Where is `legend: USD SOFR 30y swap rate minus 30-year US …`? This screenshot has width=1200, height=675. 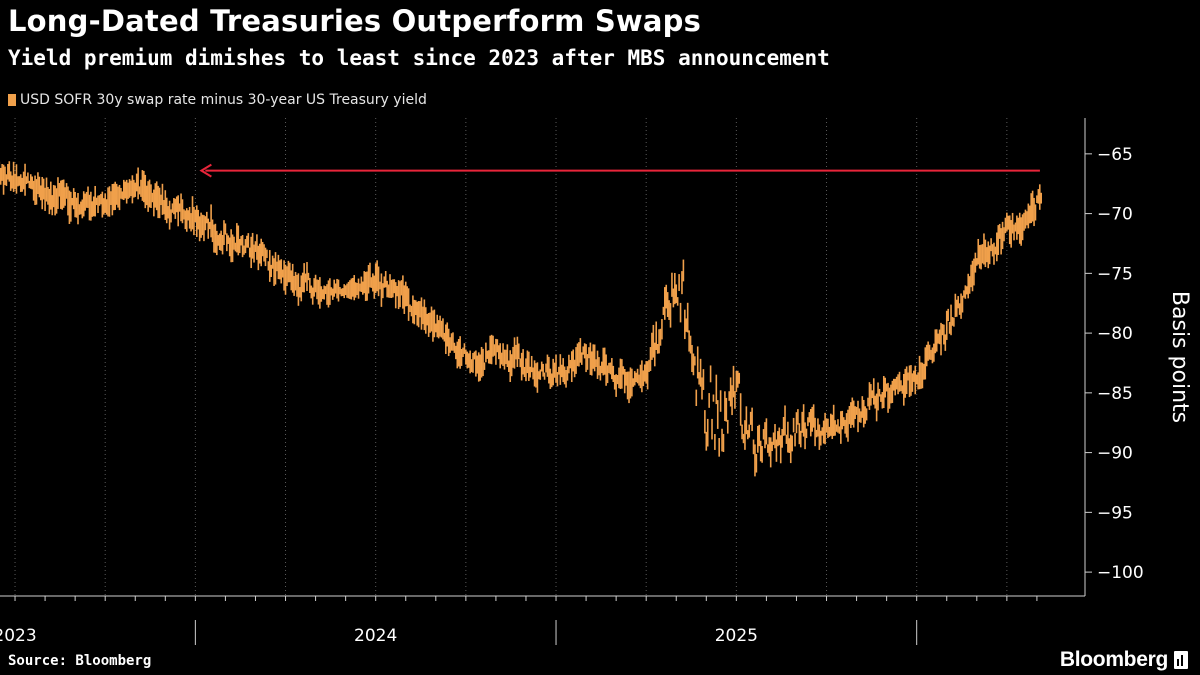
legend: USD SOFR 30y swap rate minus 30-year US … is located at coordinates (217, 100).